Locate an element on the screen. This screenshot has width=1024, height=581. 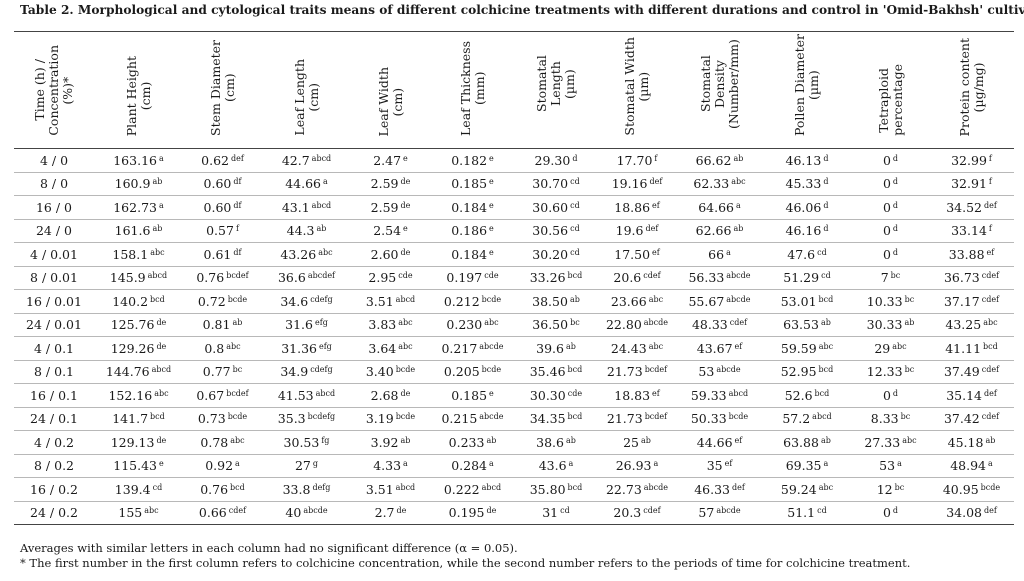
value-cell: 125.76 de is located at coordinates (138, 325).